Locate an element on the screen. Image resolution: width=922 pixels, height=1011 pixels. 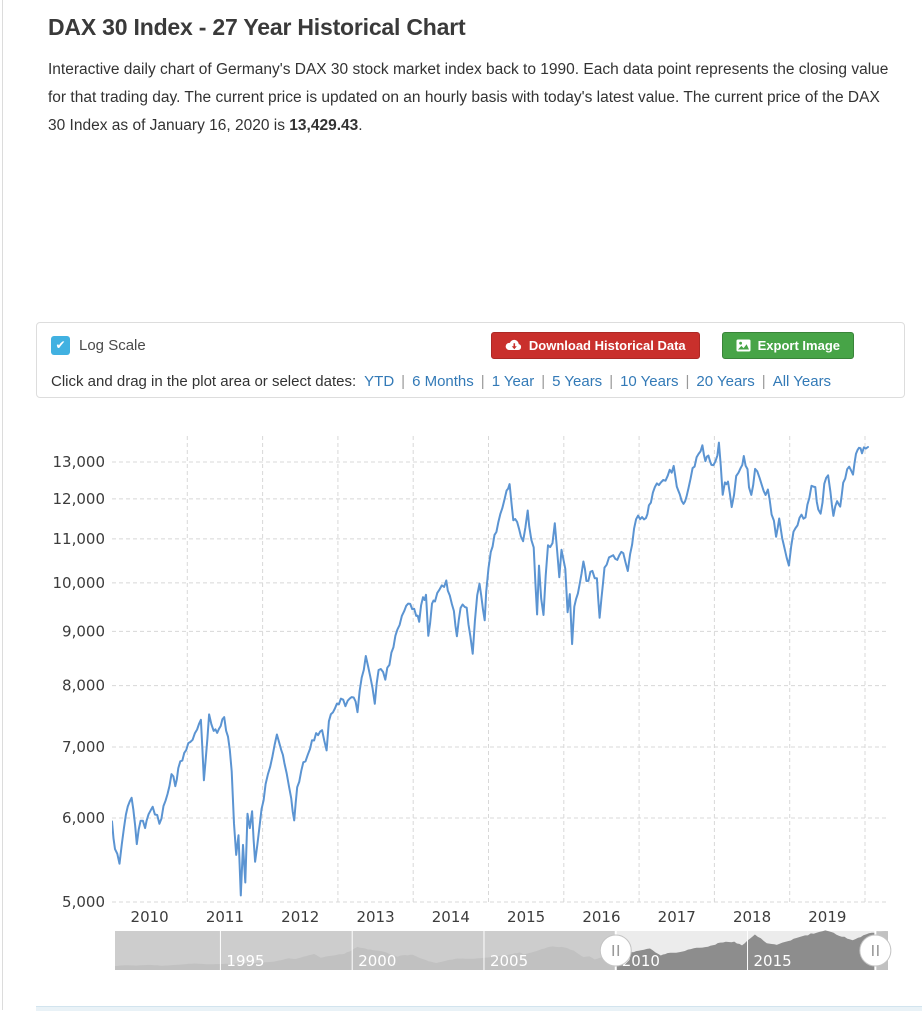
svg-text: 2000 is located at coordinates (377, 961).